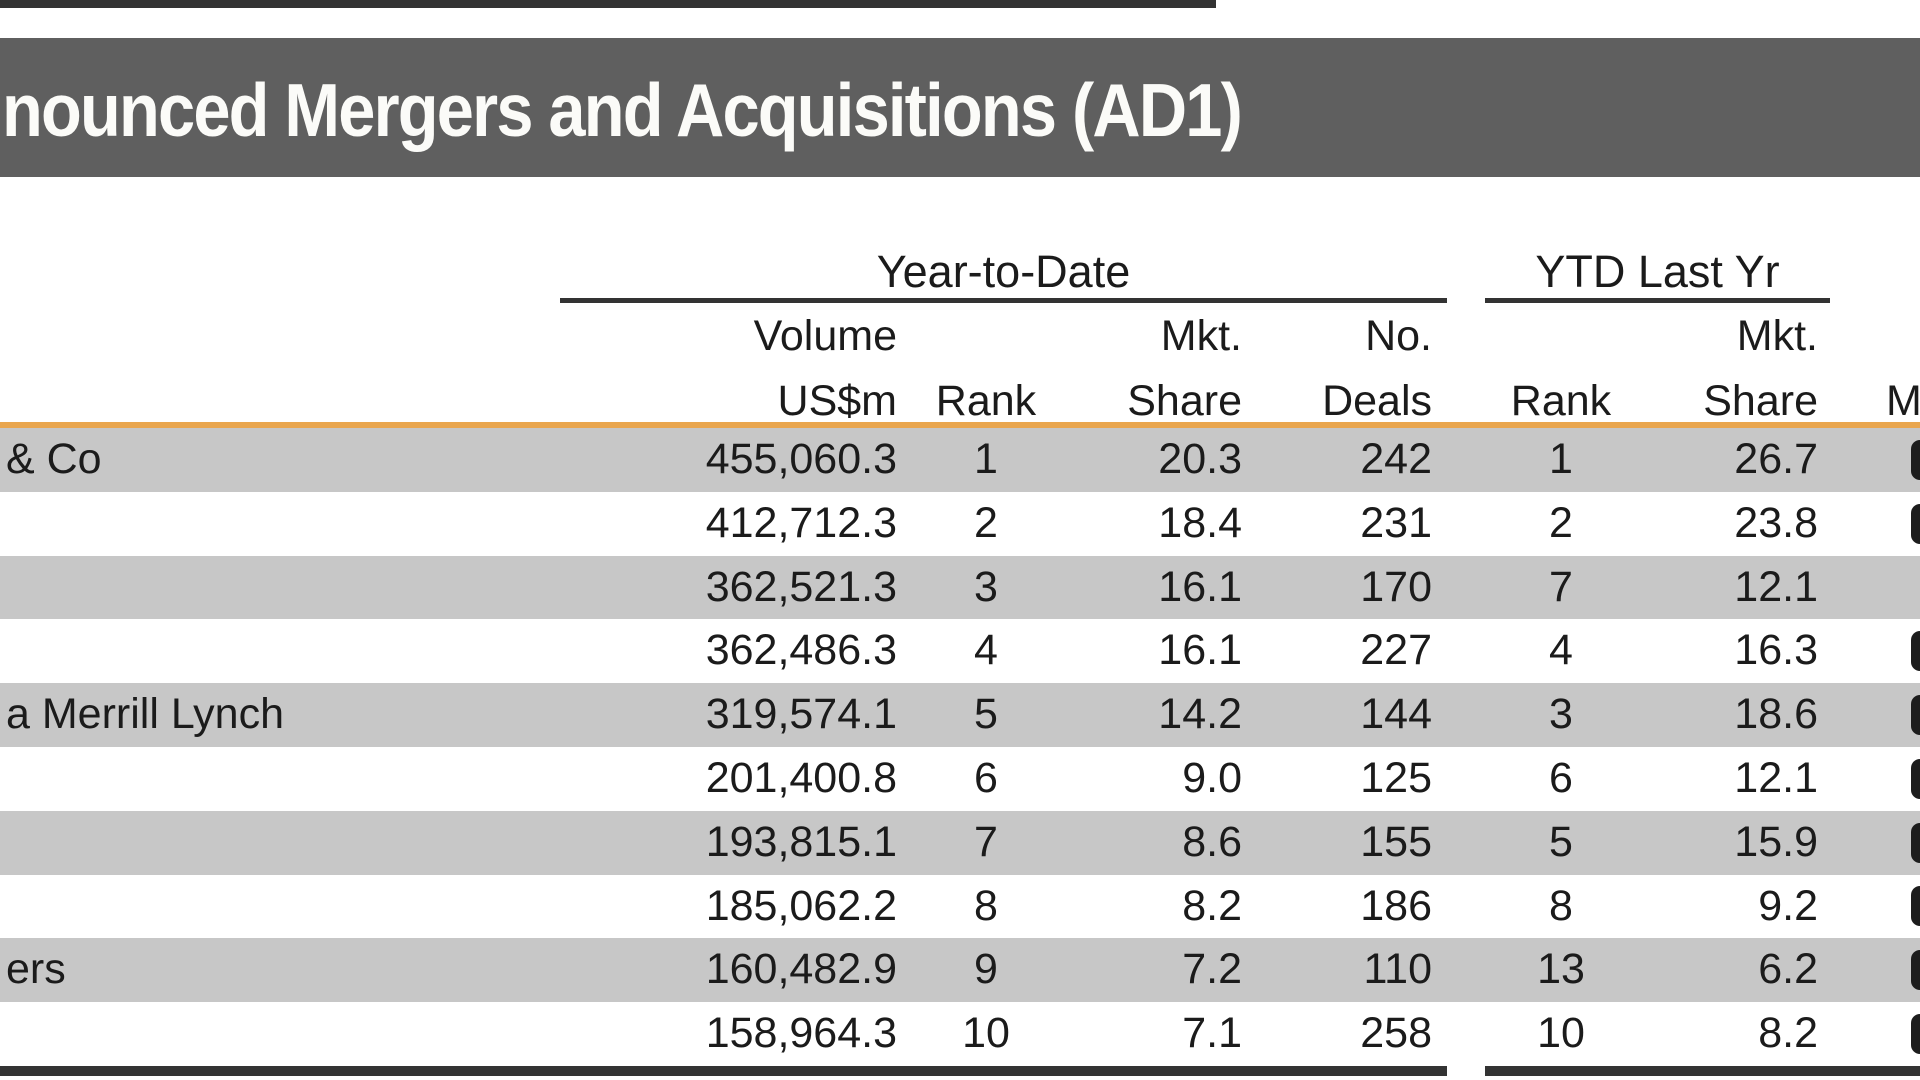 This screenshot has height=1080, width=1920. I want to click on mkt-share-ytd-value: 14.2, so click(1200, 714).